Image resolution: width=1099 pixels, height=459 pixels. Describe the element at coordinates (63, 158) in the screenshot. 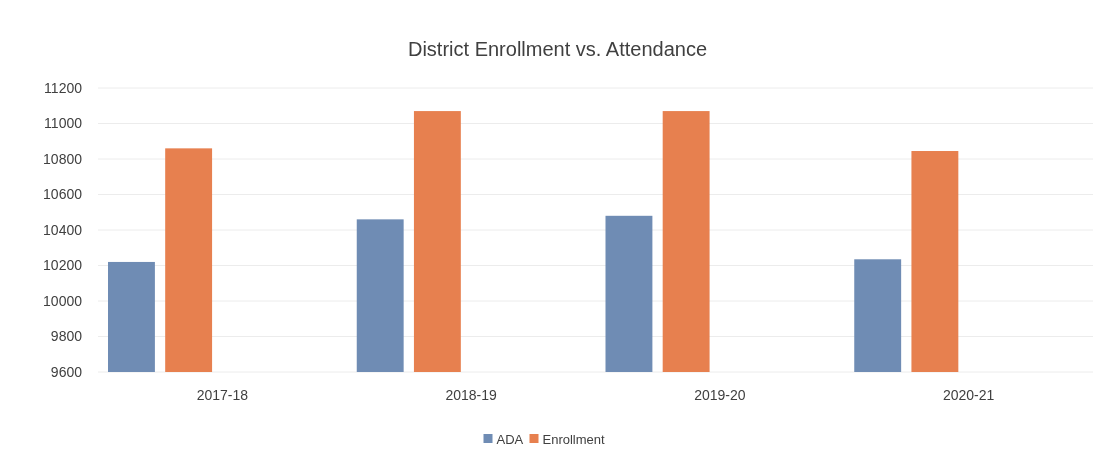

I see `y-tick-label: 10800` at that location.